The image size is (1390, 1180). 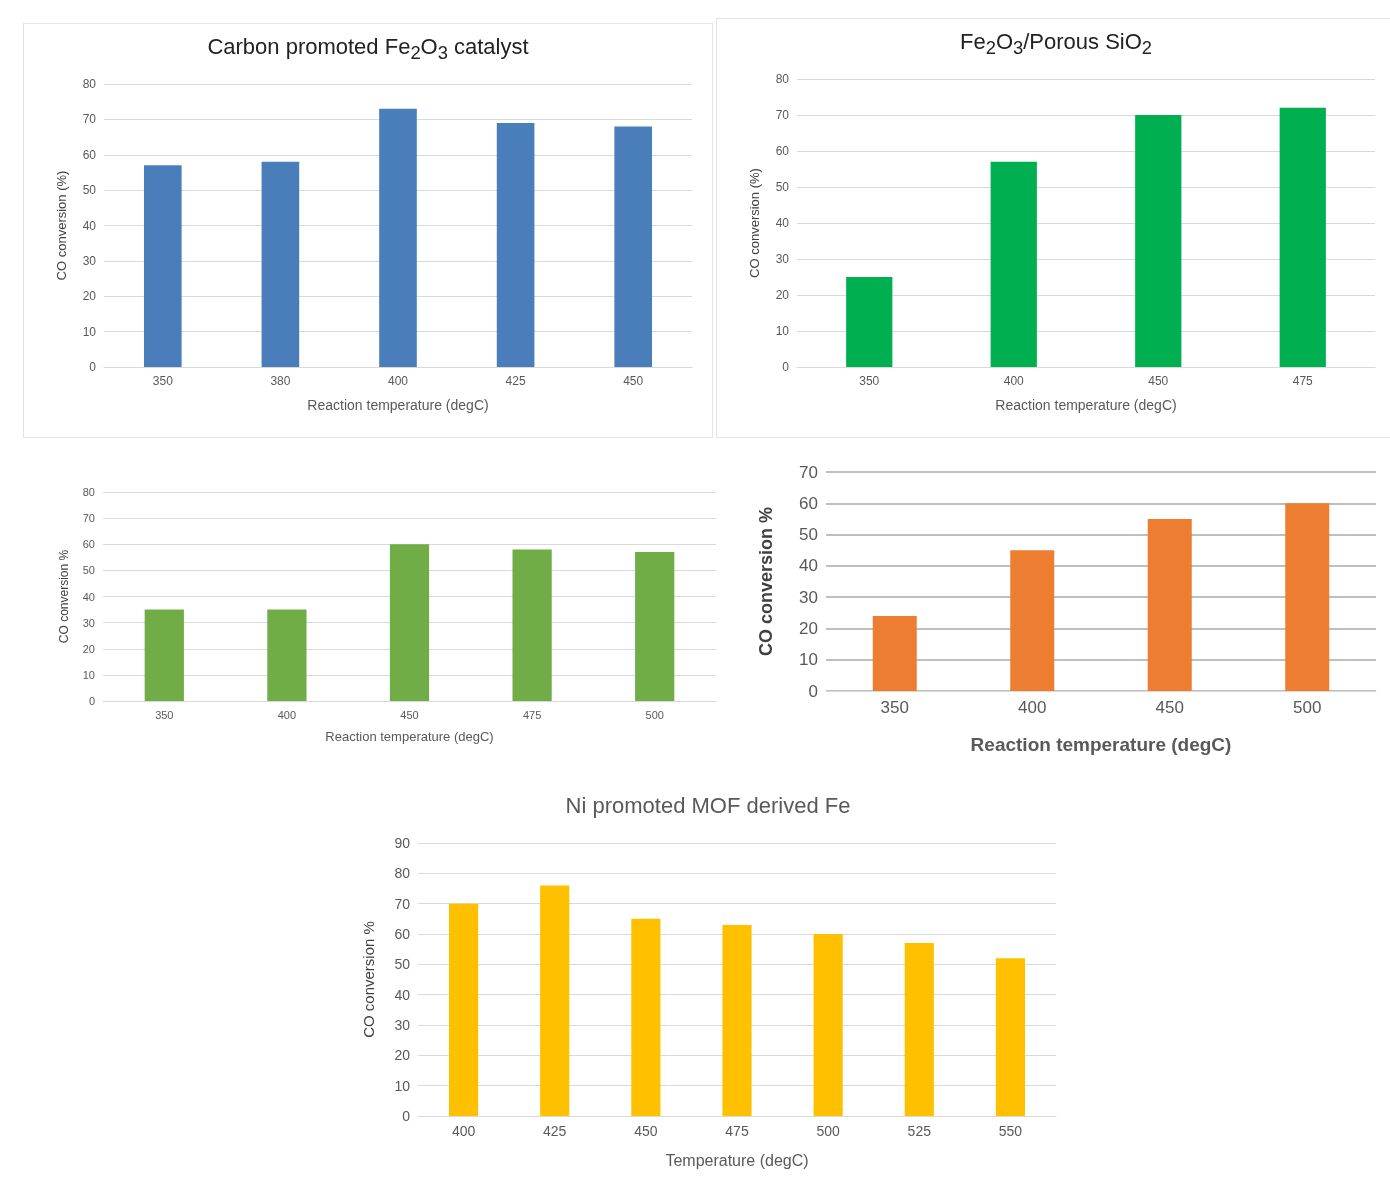 I want to click on x-tick-label: 550, so click(x=1010, y=1131).